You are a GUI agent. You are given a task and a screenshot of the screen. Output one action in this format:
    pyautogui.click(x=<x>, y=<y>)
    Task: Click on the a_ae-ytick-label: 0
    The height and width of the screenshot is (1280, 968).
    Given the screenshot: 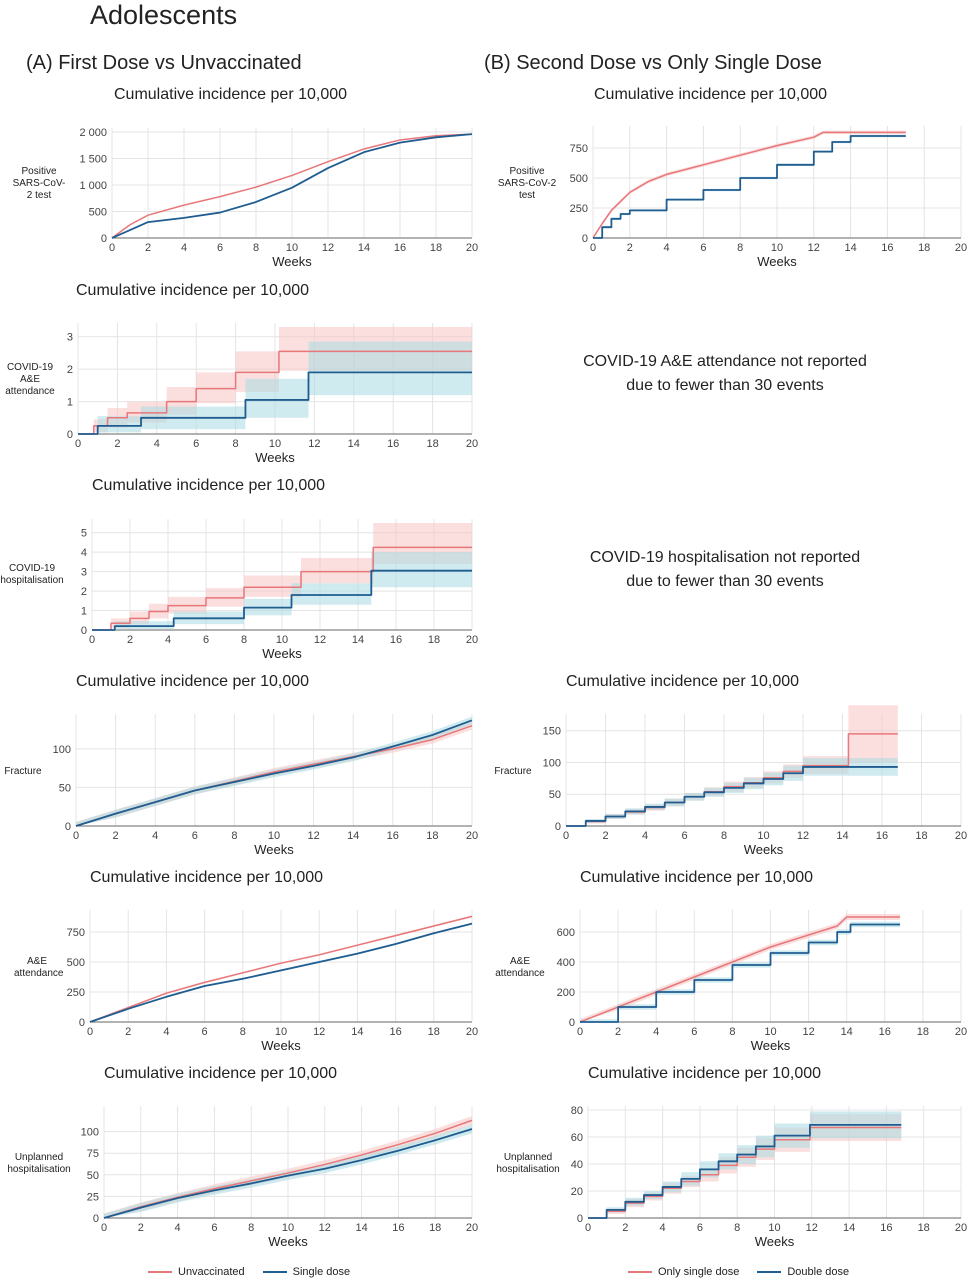 What is the action you would take?
    pyautogui.click(x=82, y=1023)
    